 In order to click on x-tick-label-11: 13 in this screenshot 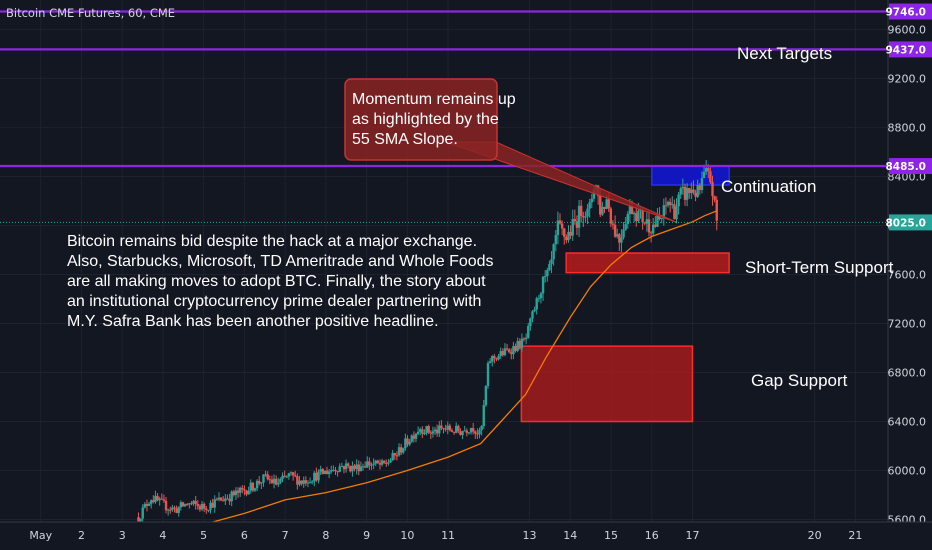, I will do `click(530, 535)`.